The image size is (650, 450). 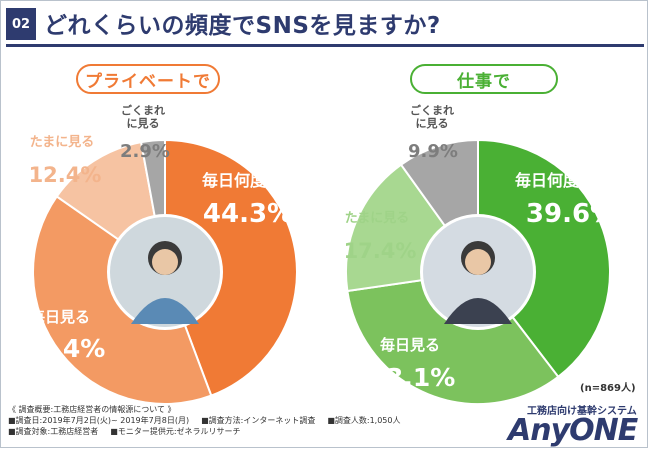 What do you see at coordinates (62, 142) in the screenshot?
I see `category-label-left-occasional: たまに見る` at bounding box center [62, 142].